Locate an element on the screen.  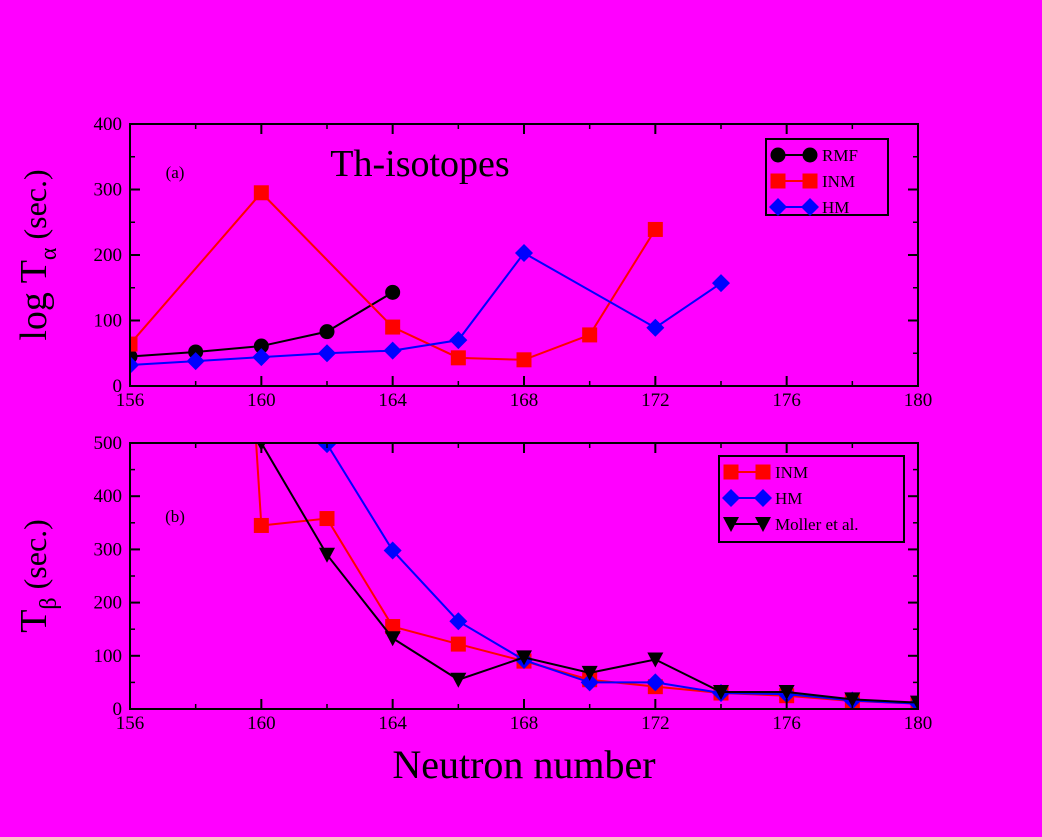
legend: RMF INM HM is located at coordinates (827, 177).